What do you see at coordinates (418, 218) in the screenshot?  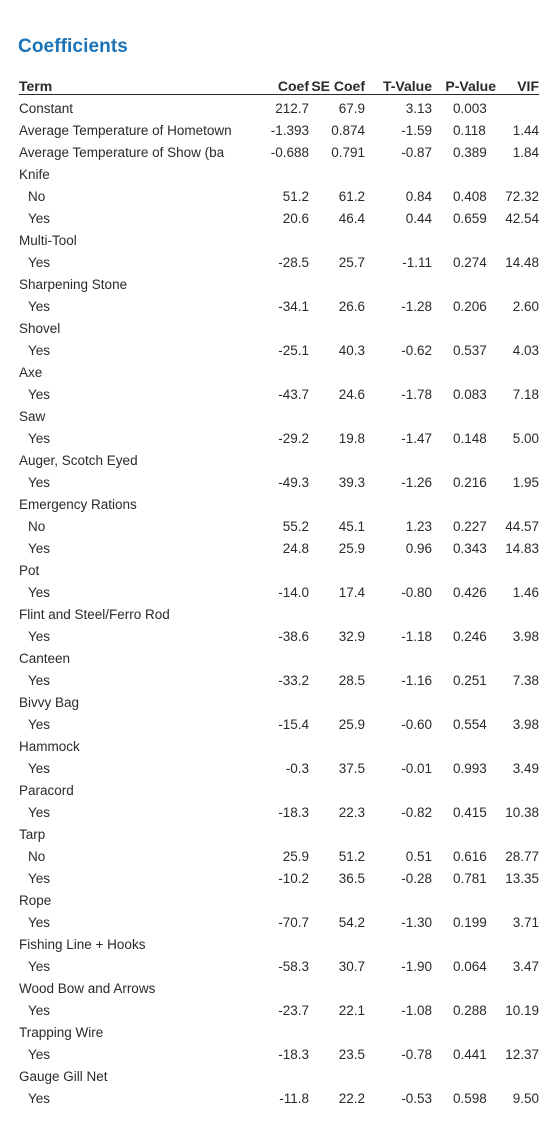 I see `cell-t-value: 0.44` at bounding box center [418, 218].